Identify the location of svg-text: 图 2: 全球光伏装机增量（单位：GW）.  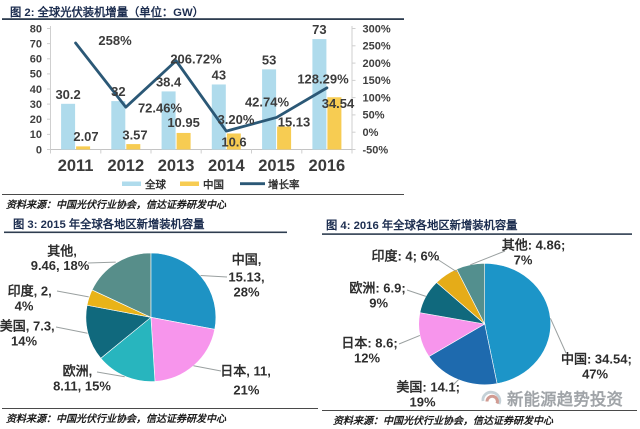
(107, 12).